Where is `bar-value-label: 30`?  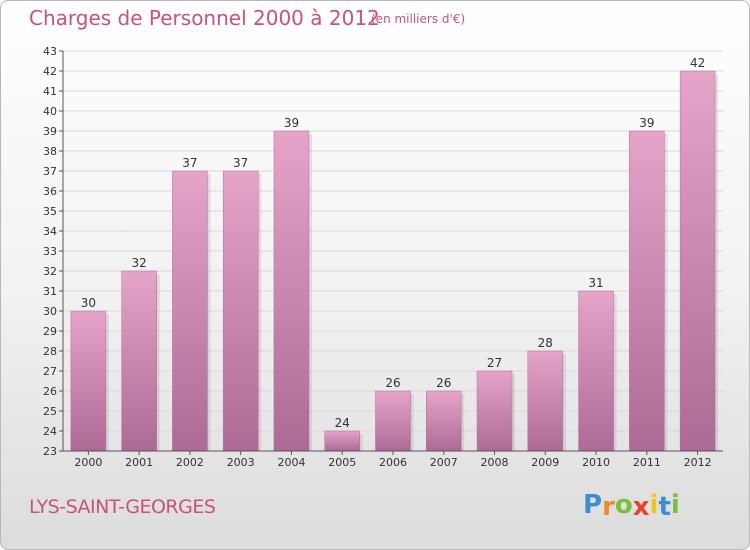
bar-value-label: 30 is located at coordinates (88, 303).